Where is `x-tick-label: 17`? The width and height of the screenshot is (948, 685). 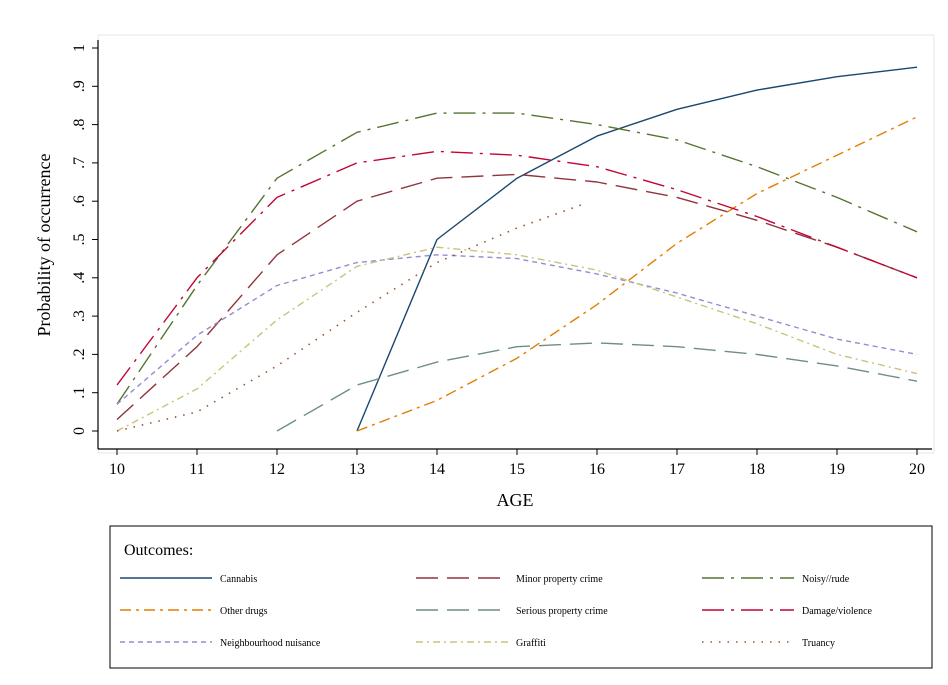
x-tick-label: 17 is located at coordinates (677, 469).